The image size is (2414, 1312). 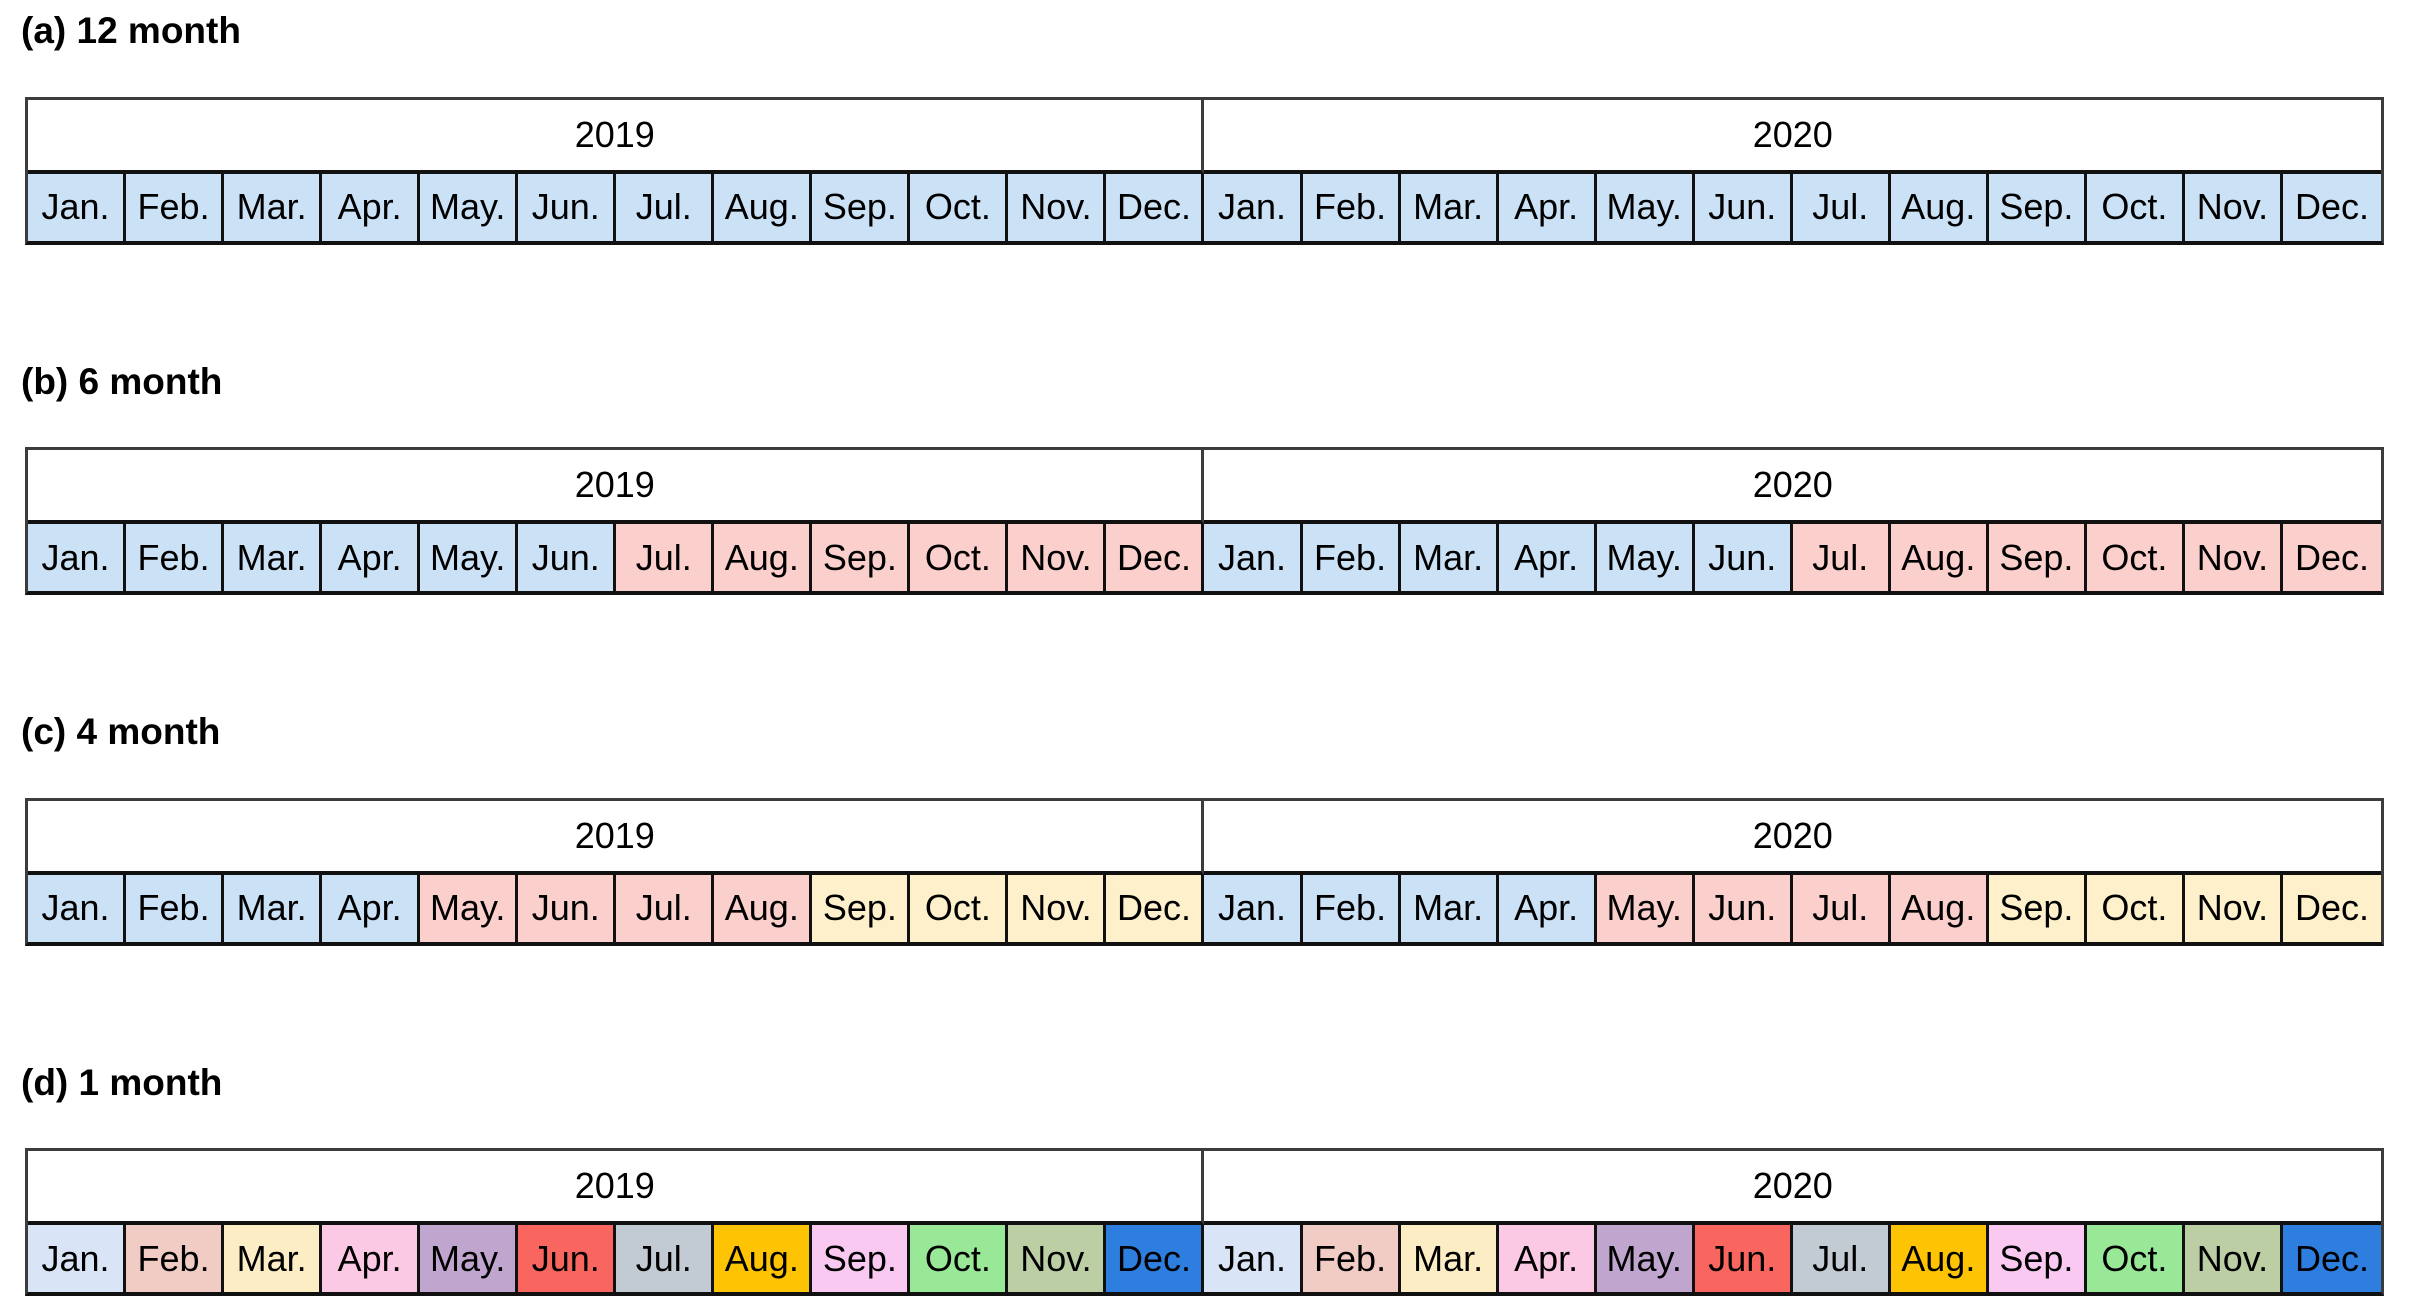 What do you see at coordinates (131, 30) in the screenshot?
I see `panel-title: (a) 12 month` at bounding box center [131, 30].